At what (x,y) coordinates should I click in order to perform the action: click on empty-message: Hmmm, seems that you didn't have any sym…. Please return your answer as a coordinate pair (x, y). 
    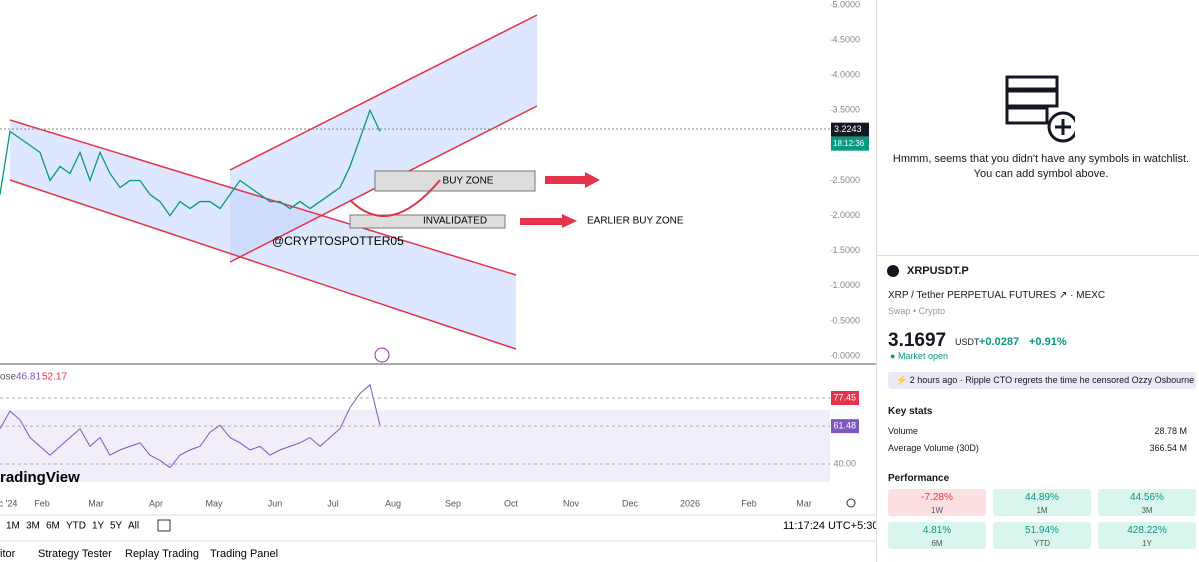
    Looking at the image, I should click on (1041, 166).